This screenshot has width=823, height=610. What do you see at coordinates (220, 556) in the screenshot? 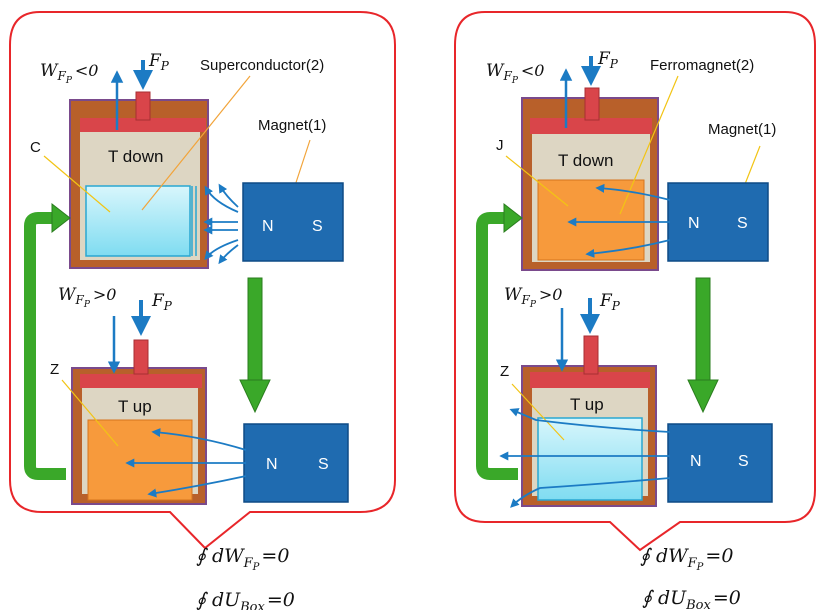
I see `left-work-integral: ∮ dW` at bounding box center [220, 556].